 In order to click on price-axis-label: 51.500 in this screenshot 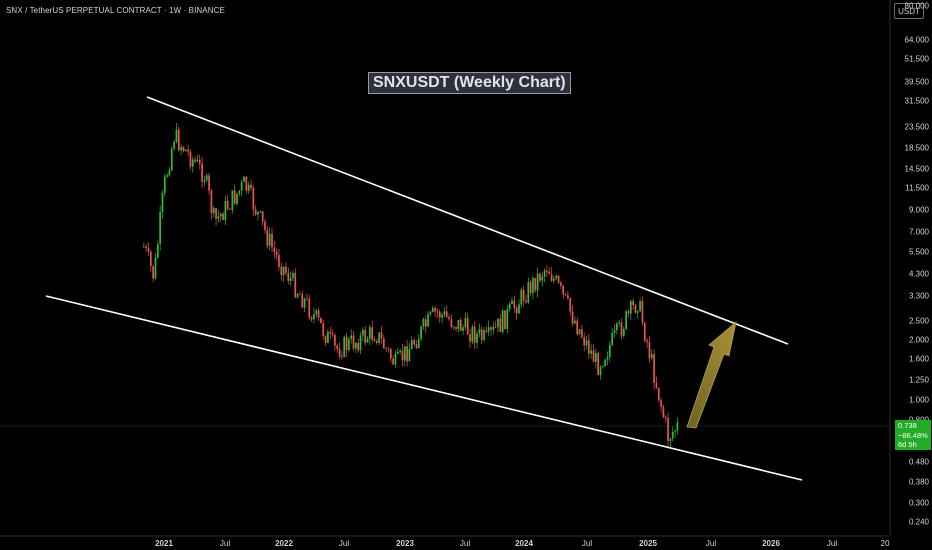, I will do `click(916, 59)`.